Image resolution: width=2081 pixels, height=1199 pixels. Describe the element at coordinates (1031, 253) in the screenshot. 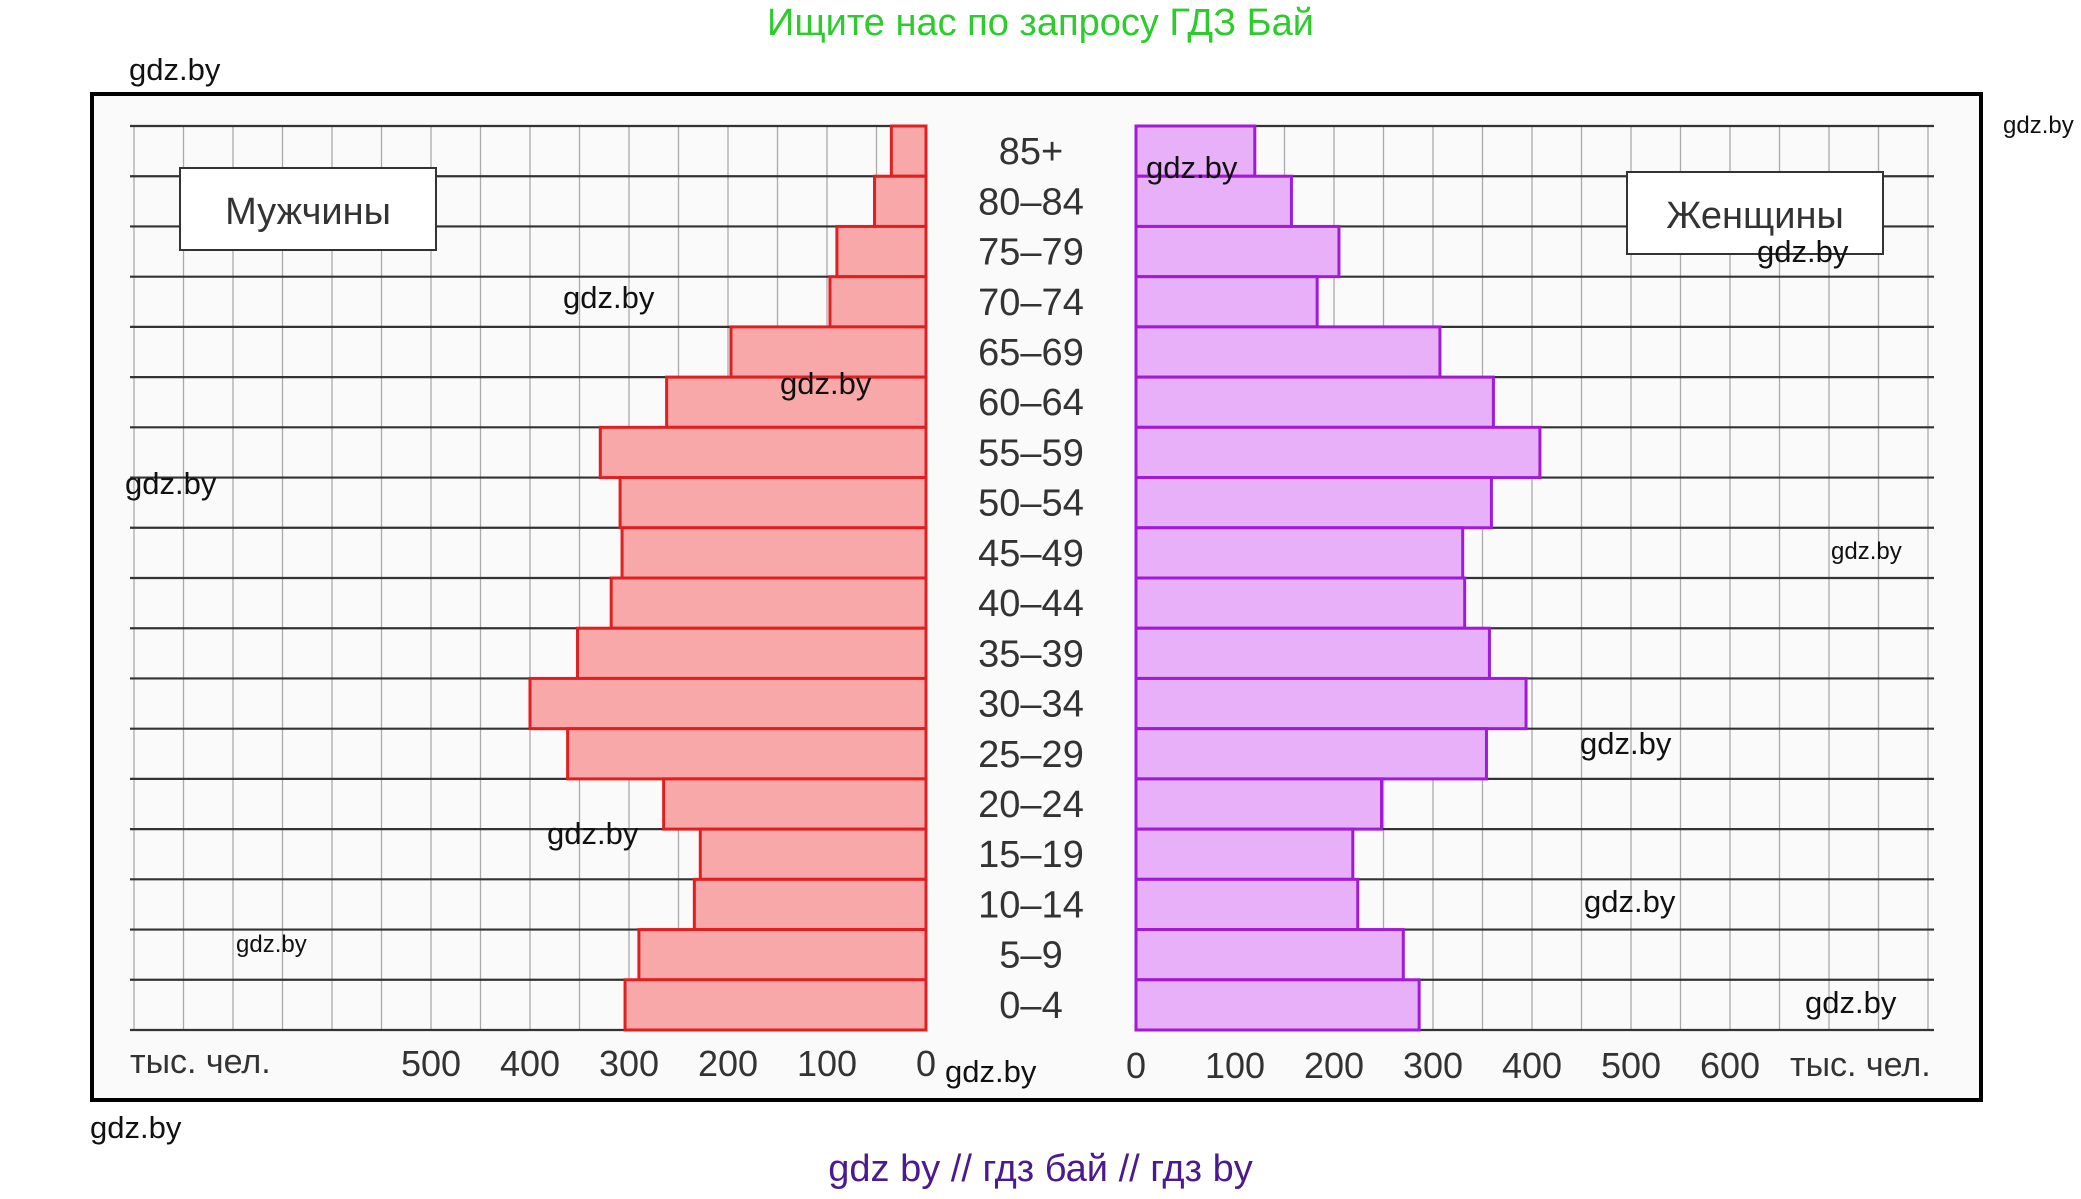

I see `age-group-label: 75–79` at that location.